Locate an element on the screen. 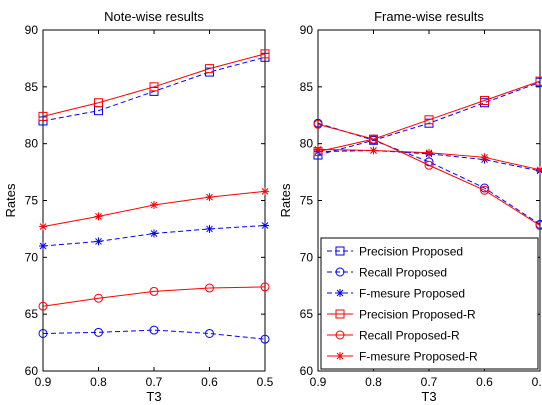 The height and width of the screenshot is (405, 542). legend-item: Precision Proposed is located at coordinates (395, 252).